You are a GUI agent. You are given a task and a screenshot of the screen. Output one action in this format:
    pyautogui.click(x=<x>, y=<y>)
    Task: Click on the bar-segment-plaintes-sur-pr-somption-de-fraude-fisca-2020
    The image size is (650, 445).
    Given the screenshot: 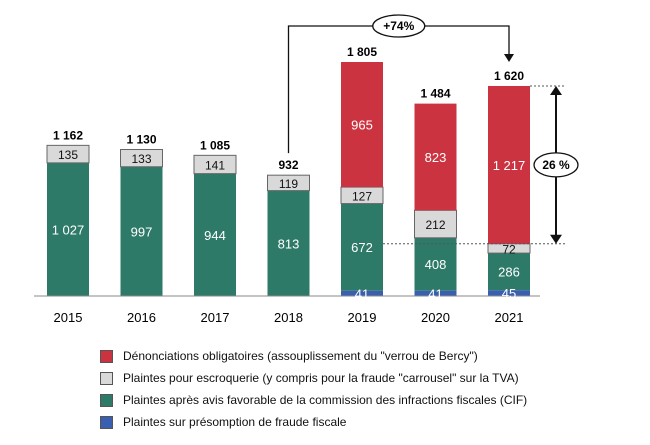 What is the action you would take?
    pyautogui.click(x=435, y=293)
    